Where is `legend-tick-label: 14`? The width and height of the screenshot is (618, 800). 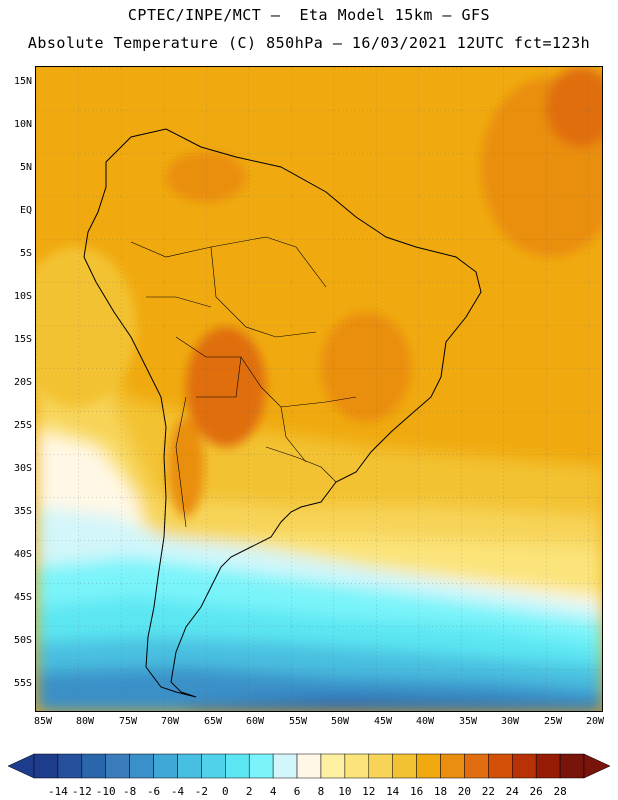
legend-tick-label: 14 is located at coordinates (393, 791).